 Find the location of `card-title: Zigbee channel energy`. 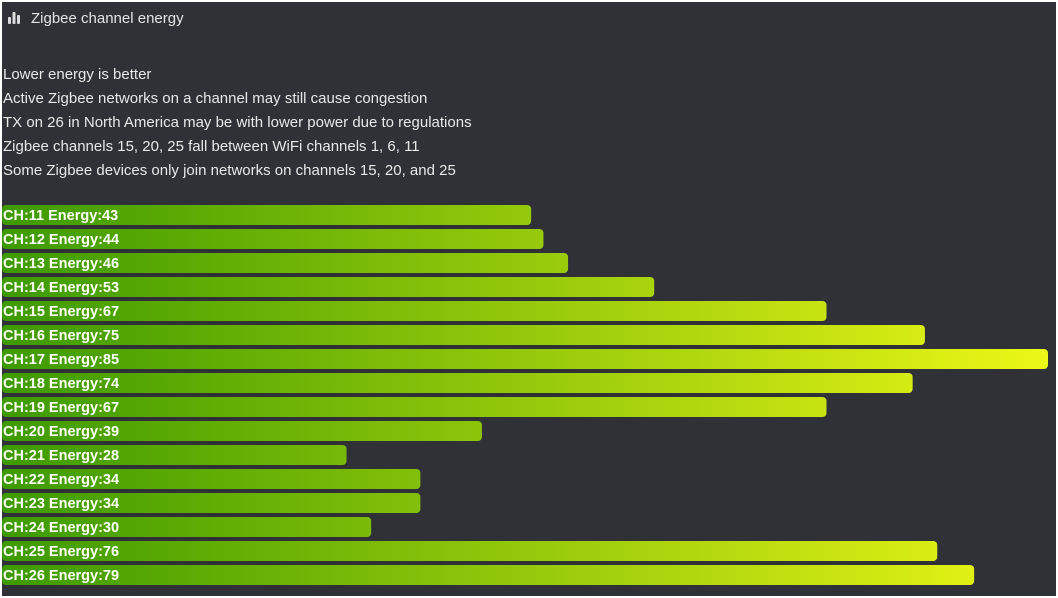

card-title: Zigbee channel energy is located at coordinates (107, 18).